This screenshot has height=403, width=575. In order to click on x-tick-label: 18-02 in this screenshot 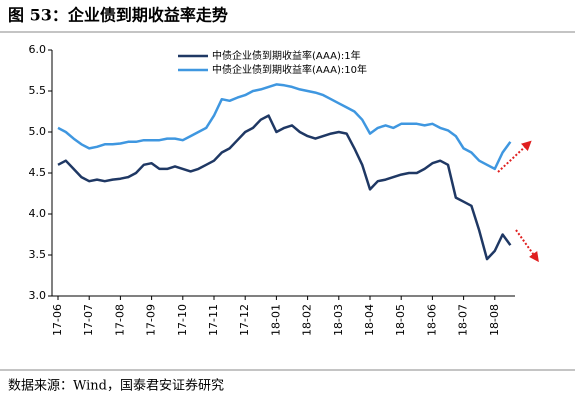, I will do `click(307, 320)`.